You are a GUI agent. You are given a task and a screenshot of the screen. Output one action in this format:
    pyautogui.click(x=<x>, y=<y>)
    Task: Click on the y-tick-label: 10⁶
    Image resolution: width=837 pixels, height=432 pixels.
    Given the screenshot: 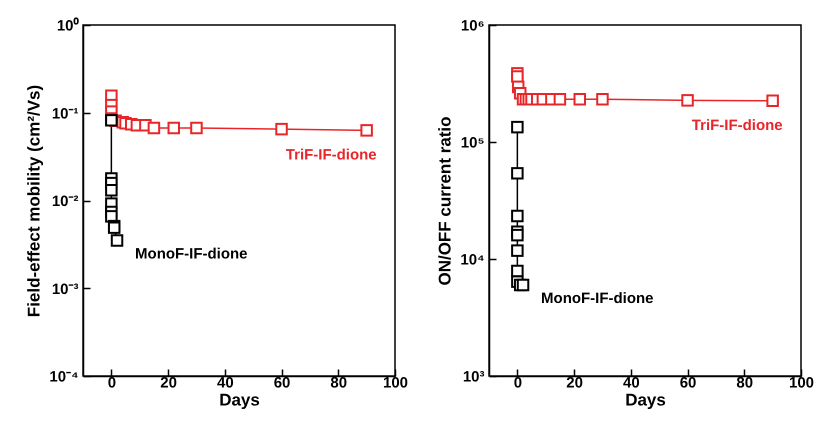 What is the action you would take?
    pyautogui.click(x=472, y=26)
    